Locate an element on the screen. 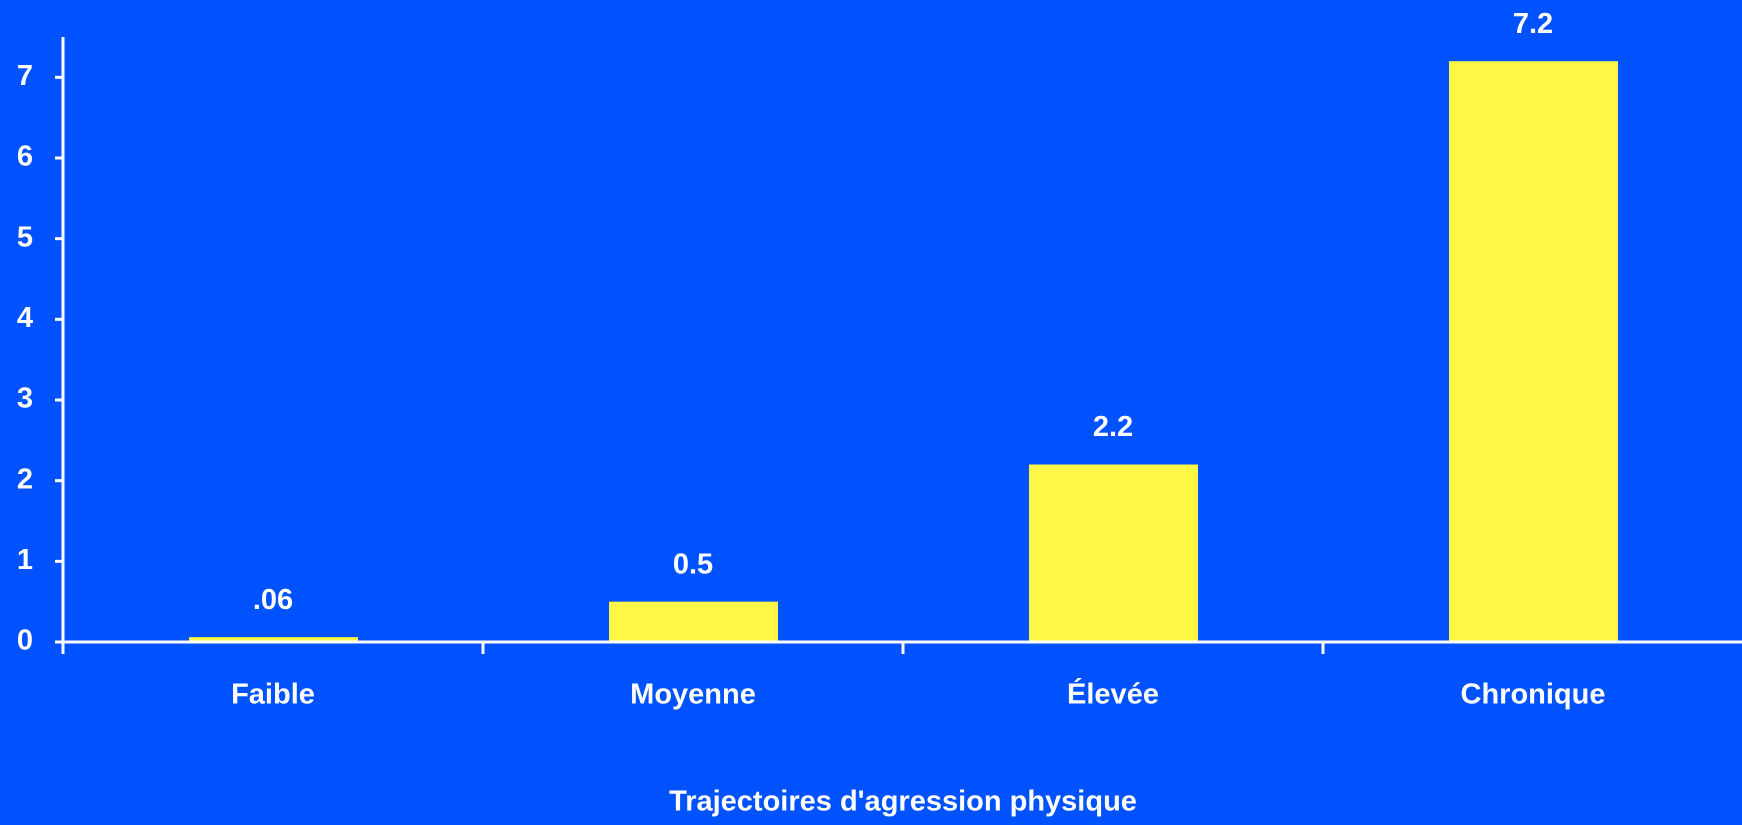 The width and height of the screenshot is (1742, 825). y-tick-label: 5 is located at coordinates (25, 237).